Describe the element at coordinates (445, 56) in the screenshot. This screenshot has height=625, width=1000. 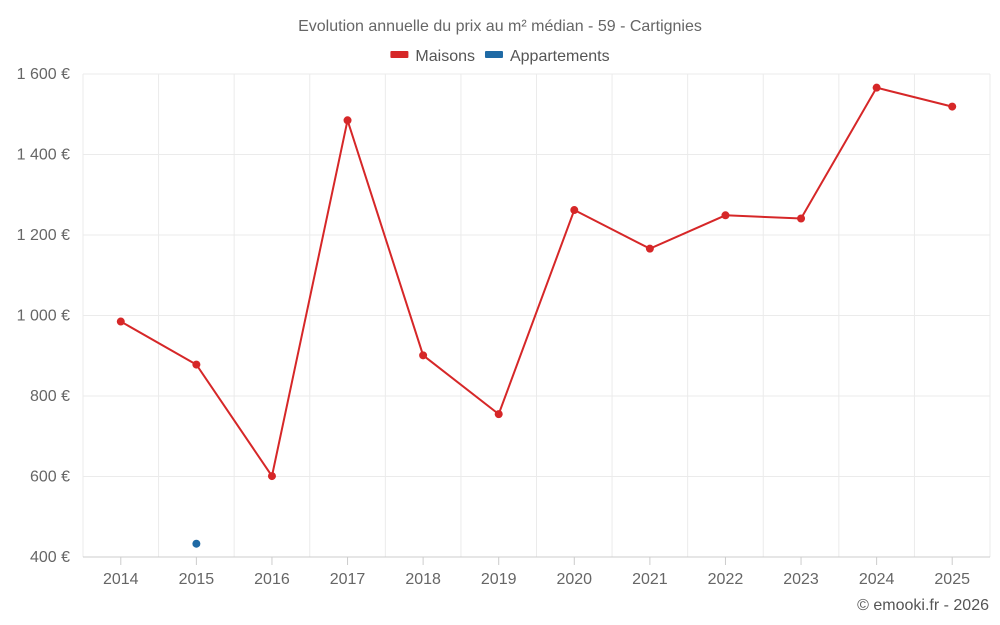
I see `legend-label: Maisons` at that location.